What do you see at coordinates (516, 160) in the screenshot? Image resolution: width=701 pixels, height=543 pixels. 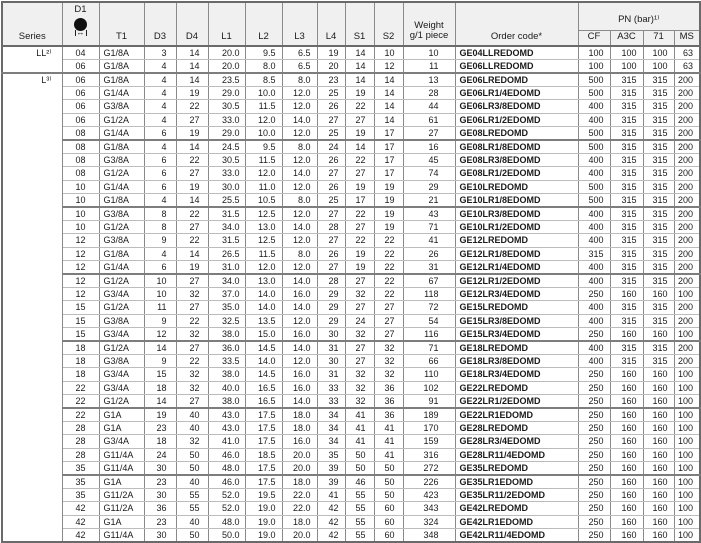 I see `order-code-cell: GE08LR3/8EDOMD` at bounding box center [516, 160].